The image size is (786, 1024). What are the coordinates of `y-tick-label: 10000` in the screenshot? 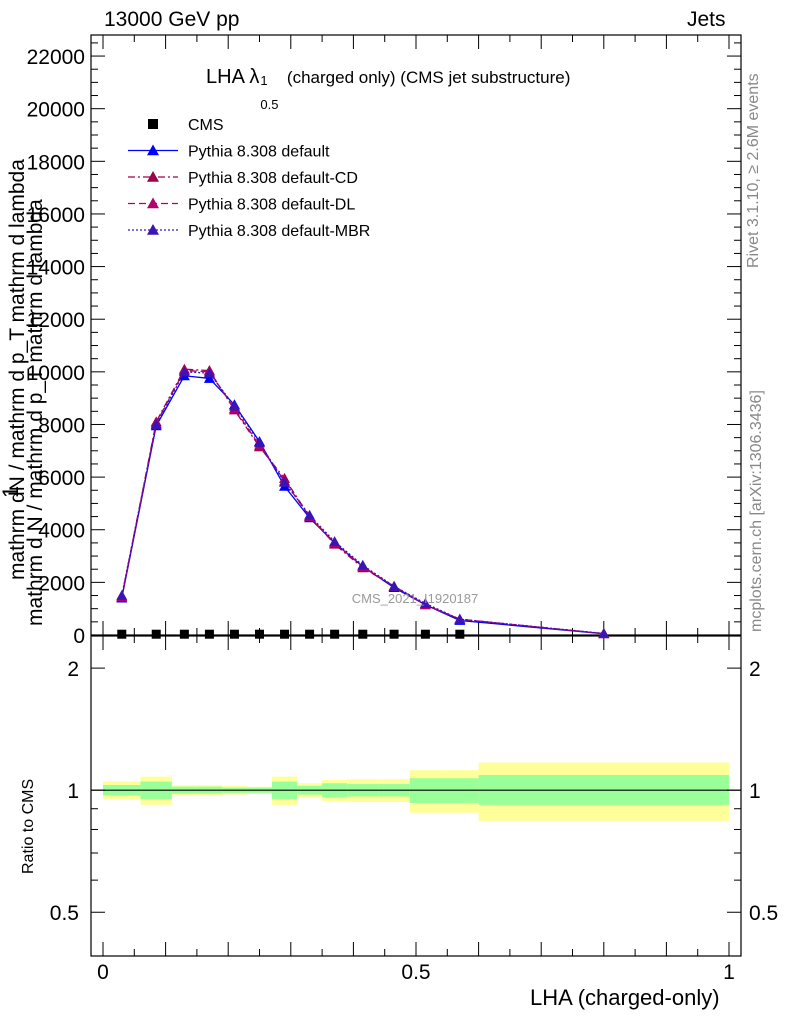 It's located at (56, 373).